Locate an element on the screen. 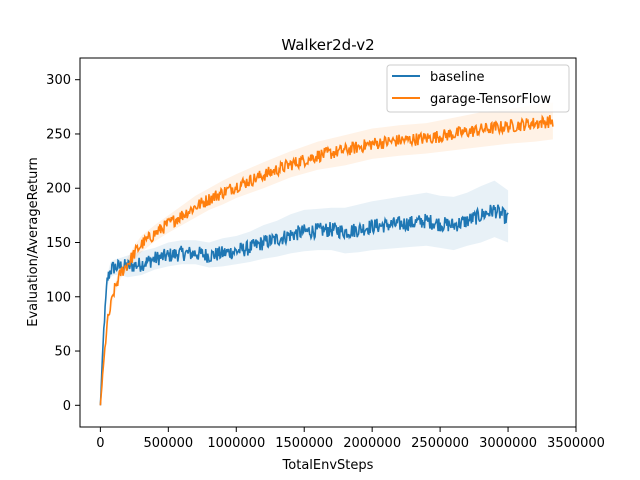 The width and height of the screenshot is (640, 480). y-tick-label: 200 is located at coordinates (58, 189).